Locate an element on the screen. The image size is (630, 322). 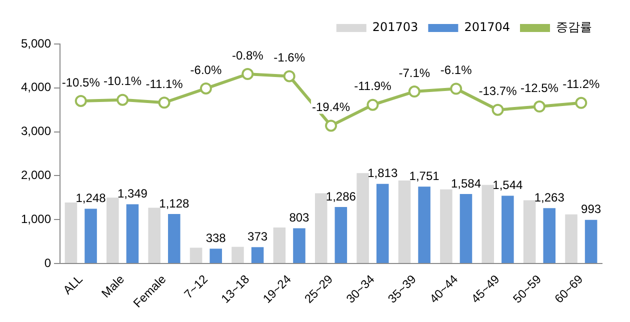
y-tick-label: 5,000 is located at coordinates (36, 43).